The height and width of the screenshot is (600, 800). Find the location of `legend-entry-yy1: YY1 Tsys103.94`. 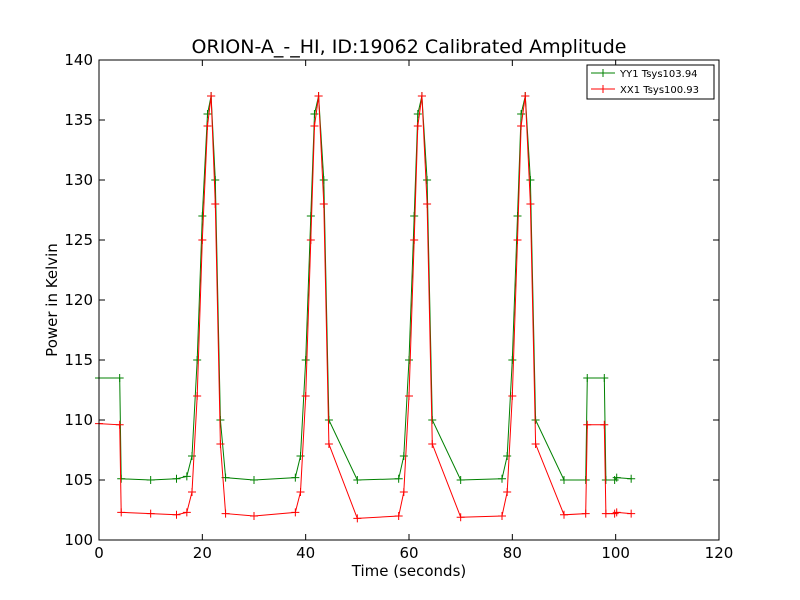

legend-entry-yy1: YY1 Tsys103.94 is located at coordinates (644, 74).